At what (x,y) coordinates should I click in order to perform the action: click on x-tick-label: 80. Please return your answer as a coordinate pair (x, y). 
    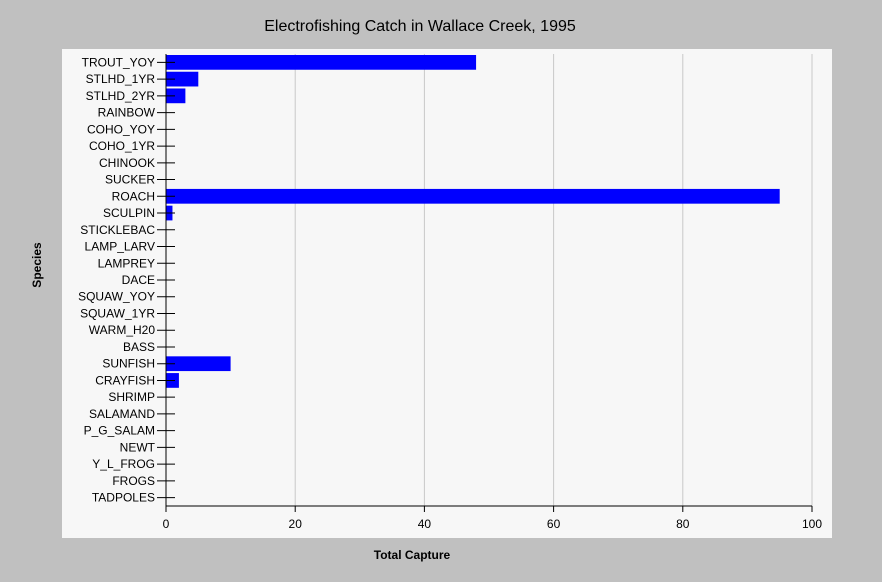
    Looking at the image, I should click on (683, 524).